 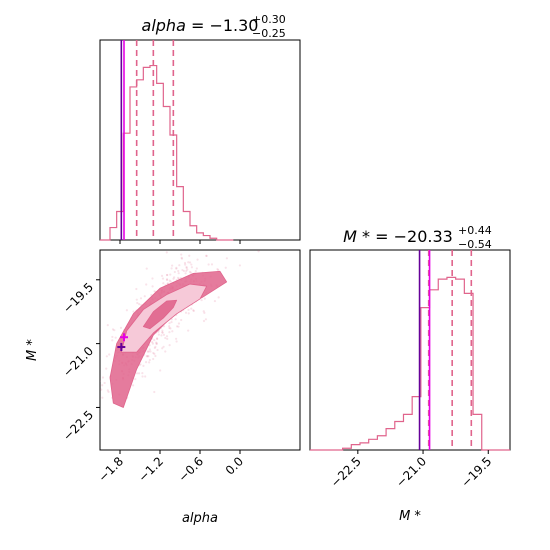 I want to click on x-tick-label: −1.8, so click(x=111, y=469).